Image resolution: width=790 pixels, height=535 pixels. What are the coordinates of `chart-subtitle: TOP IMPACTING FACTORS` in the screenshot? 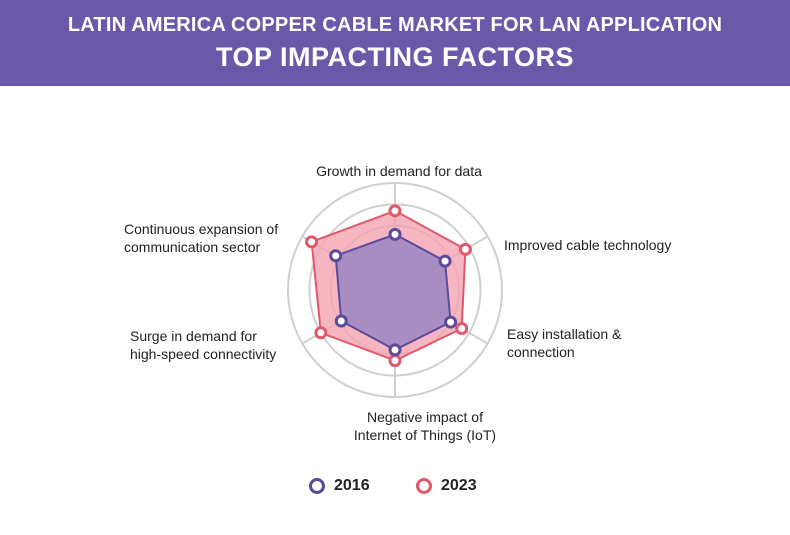 It's located at (395, 57).